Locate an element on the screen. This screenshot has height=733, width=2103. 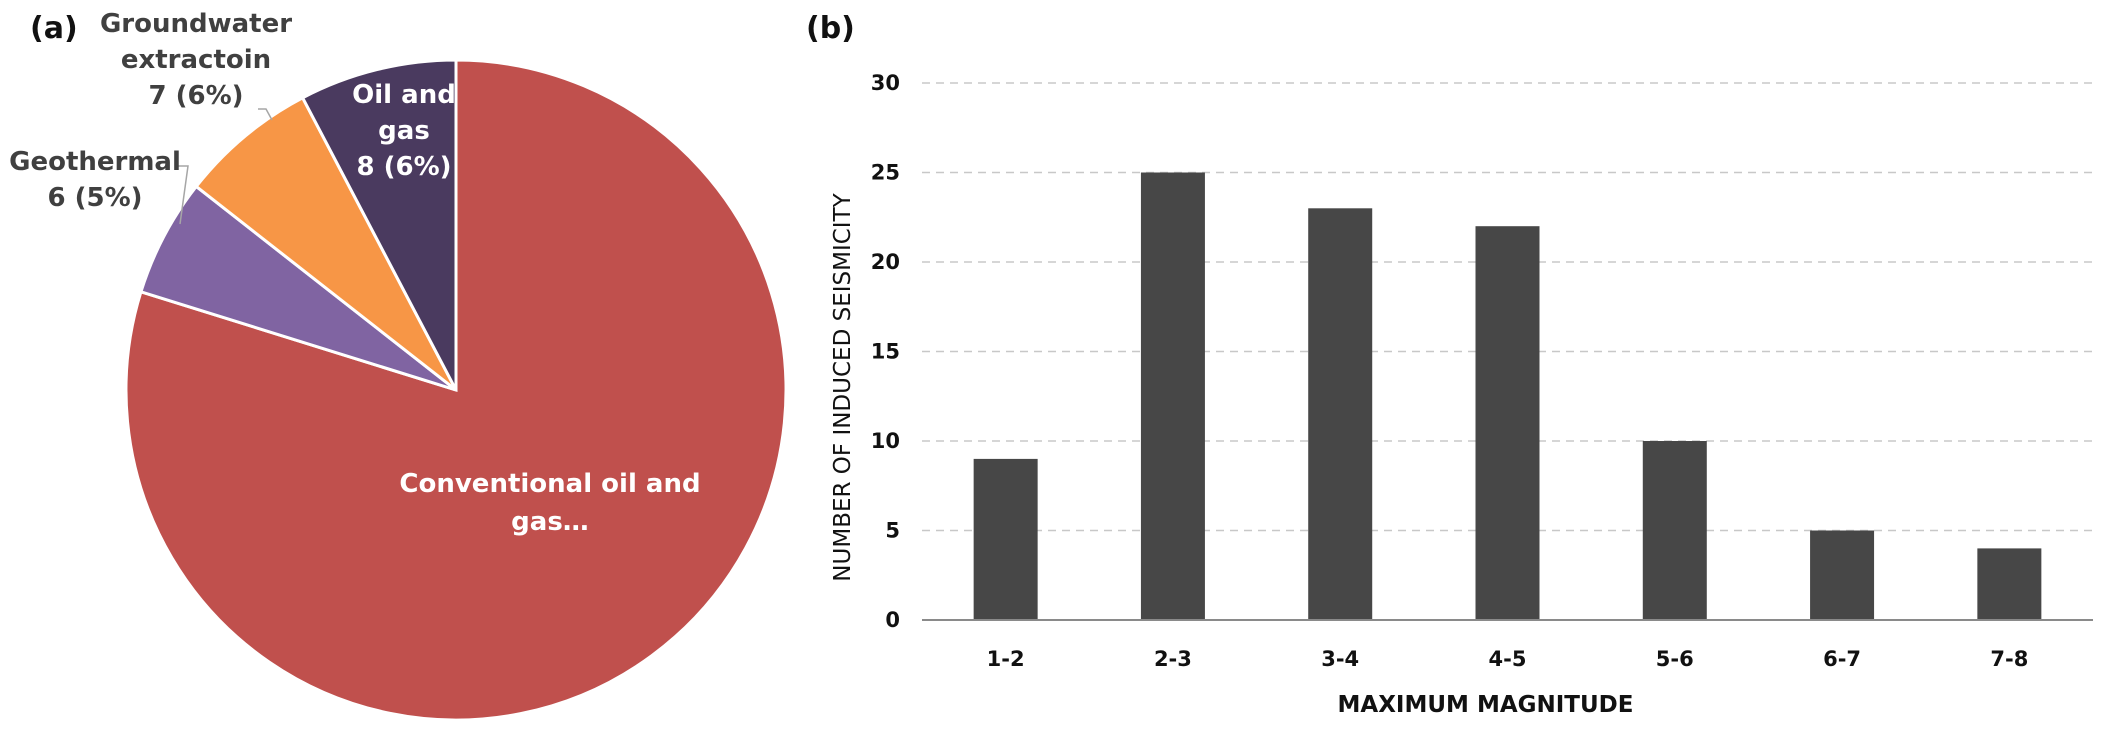
y-tick-label: 5 is located at coordinates (892, 531).